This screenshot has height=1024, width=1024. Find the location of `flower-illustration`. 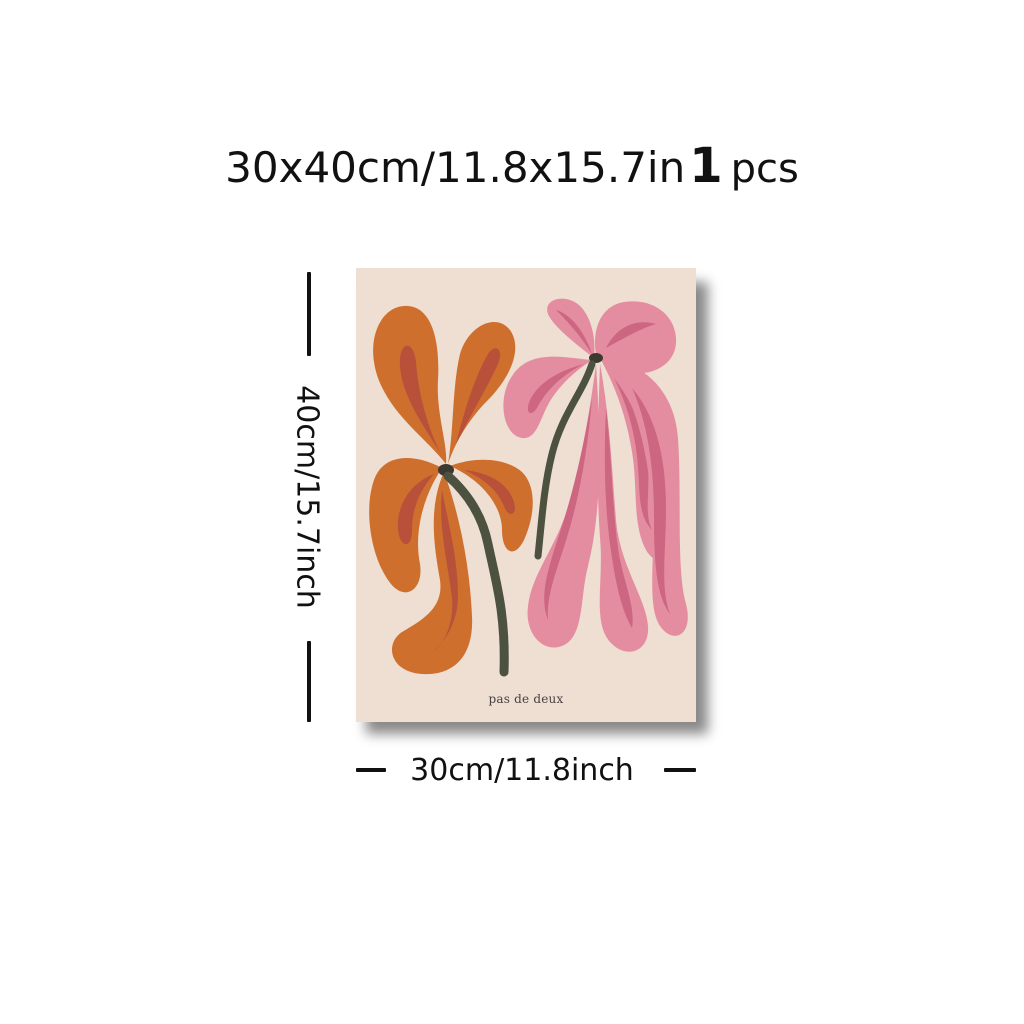

flower-illustration is located at coordinates (528, 487).